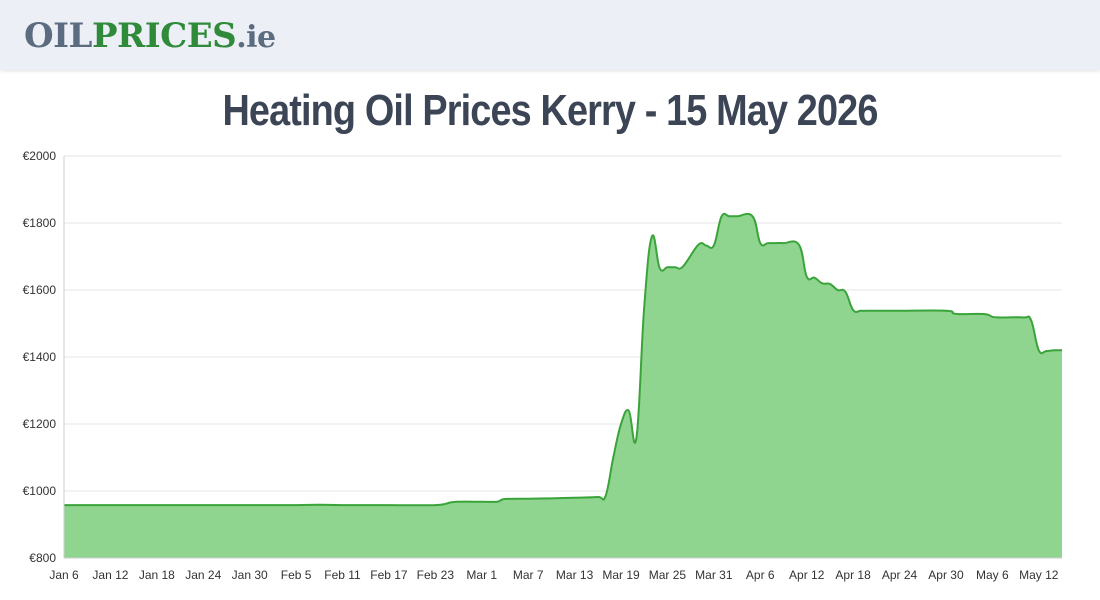  What do you see at coordinates (296, 575) in the screenshot?
I see `x-tick-label: Feb 5` at bounding box center [296, 575].